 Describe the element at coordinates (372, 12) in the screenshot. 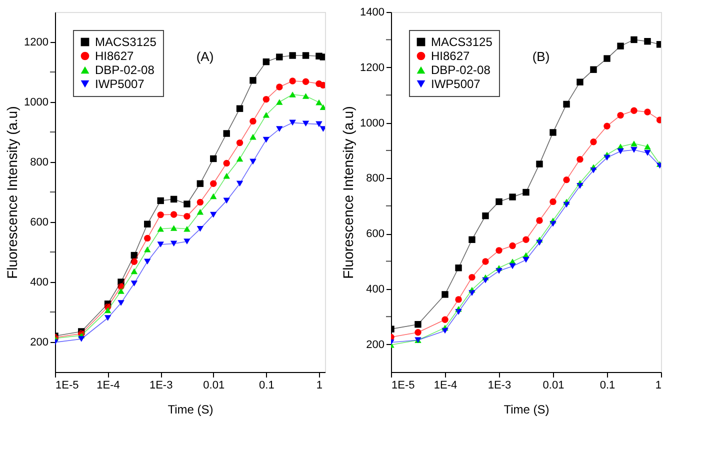

I see `y-tick-label: 1400` at that location.